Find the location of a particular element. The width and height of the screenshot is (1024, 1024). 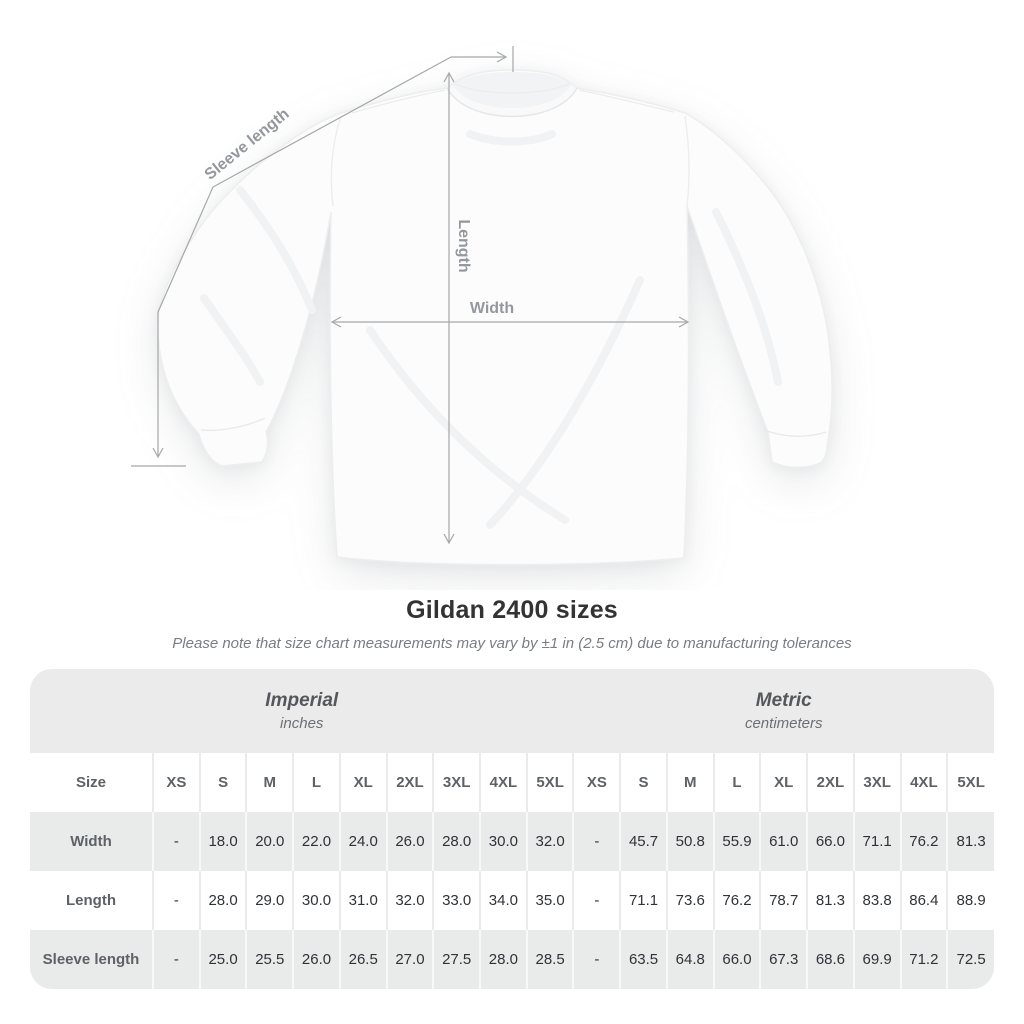

collar-outer-seam is located at coordinates (512, 102).